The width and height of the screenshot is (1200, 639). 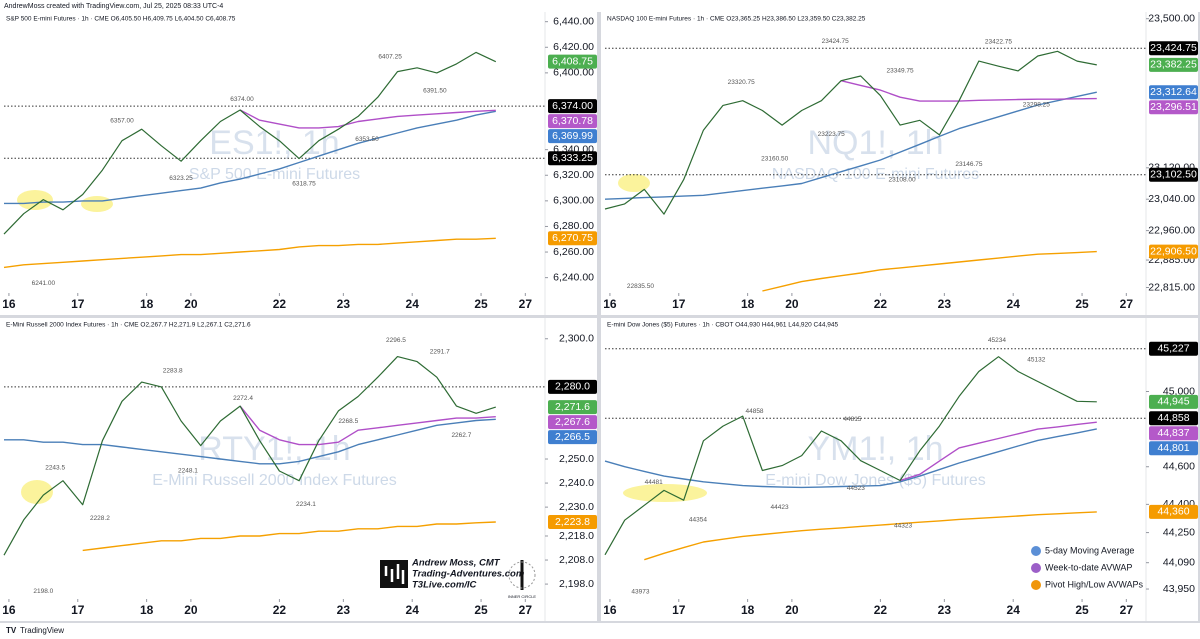 I want to click on price-label: 6,270.75, so click(x=572, y=238).